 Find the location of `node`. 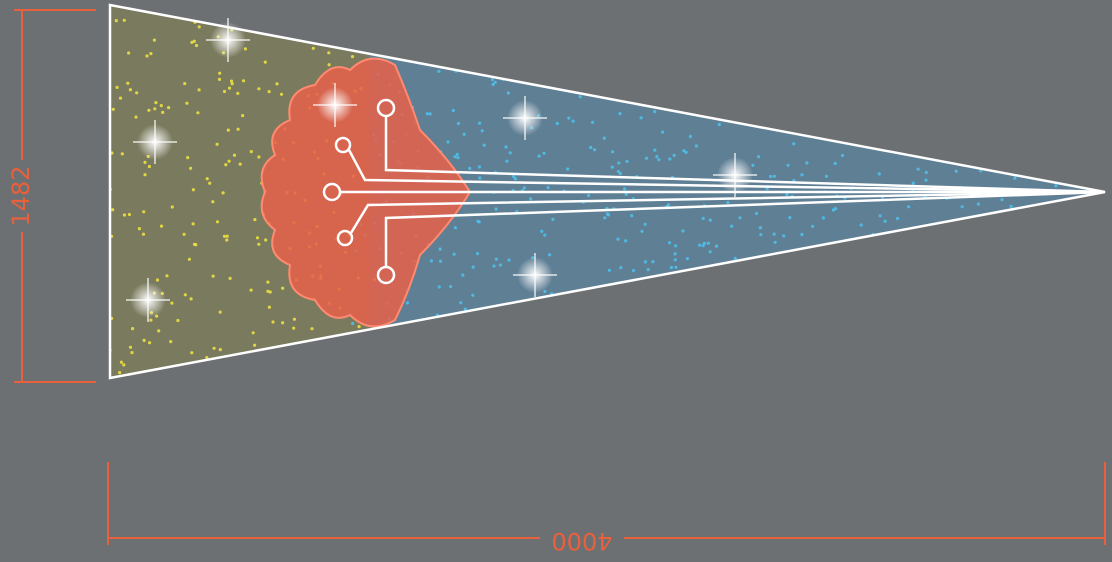

node is located at coordinates (345, 238).